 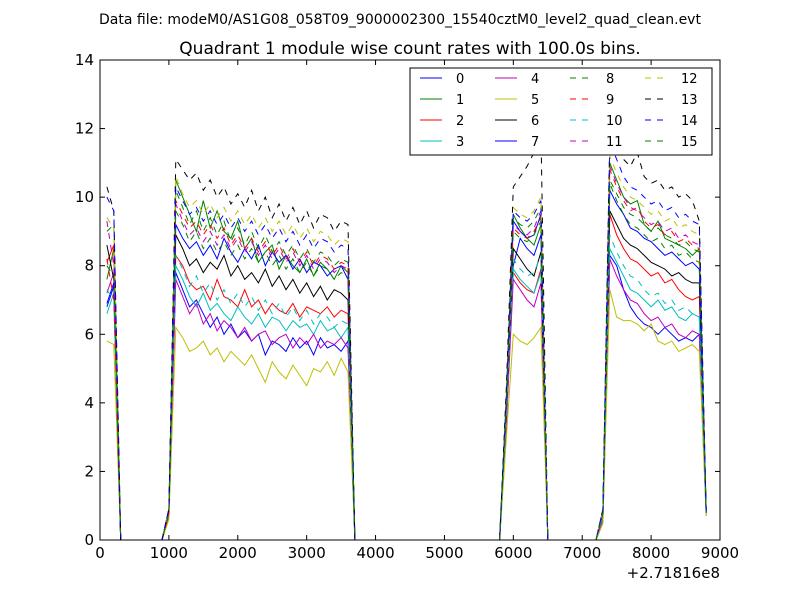 I want to click on x-tick-label: 2000, so click(x=238, y=553).